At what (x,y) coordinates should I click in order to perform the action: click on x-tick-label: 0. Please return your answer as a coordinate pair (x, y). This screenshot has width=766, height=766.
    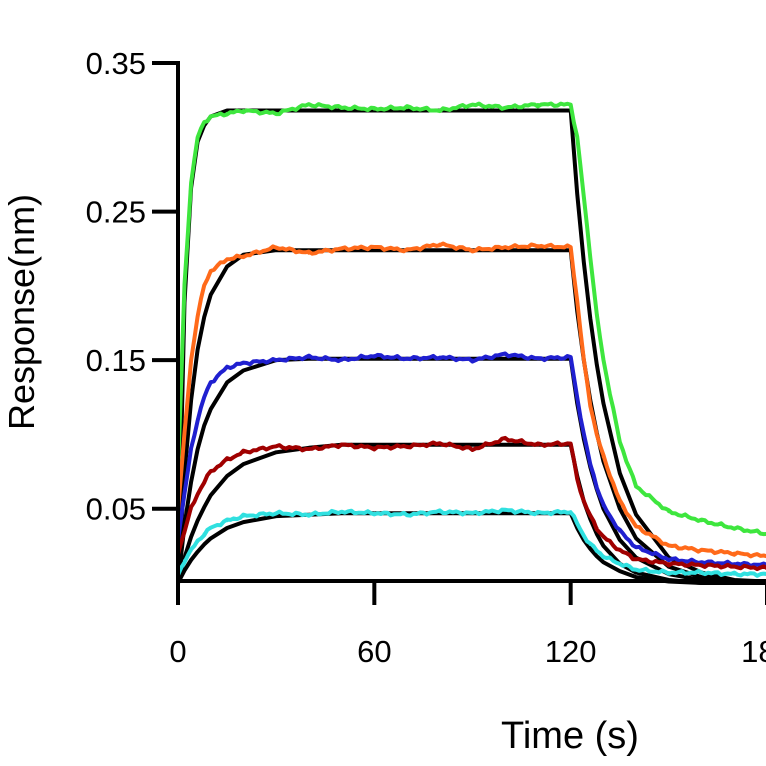
    Looking at the image, I should click on (177, 651).